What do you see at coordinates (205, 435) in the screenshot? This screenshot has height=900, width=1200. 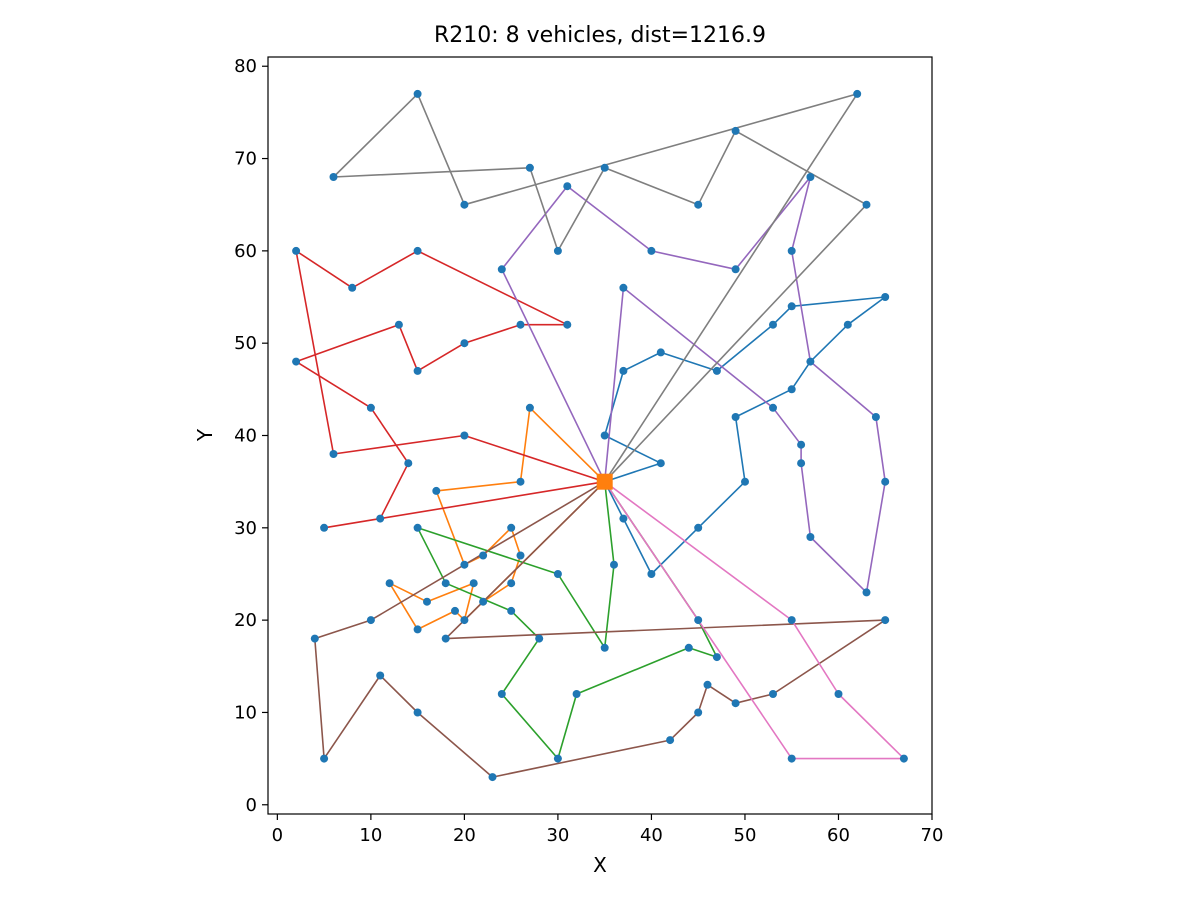 I see `y-axis-label: Y` at bounding box center [205, 435].